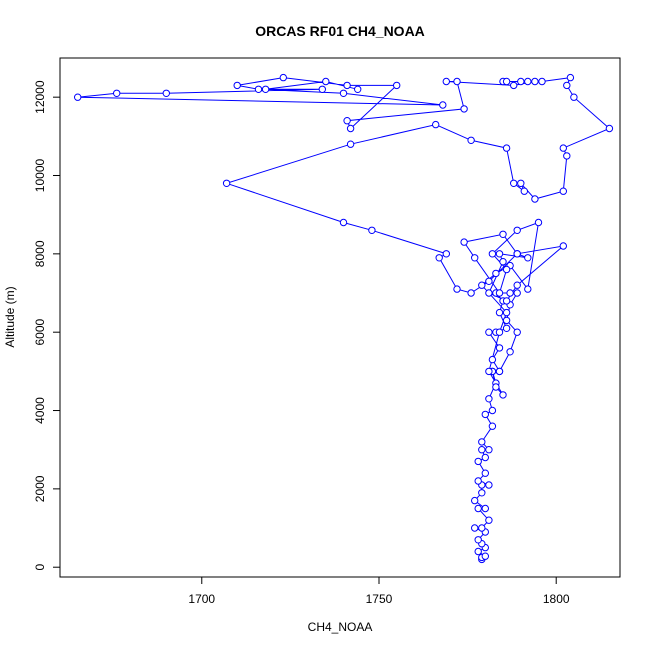  I want to click on x-axis: 1700 1750 1800, so click(379, 591).